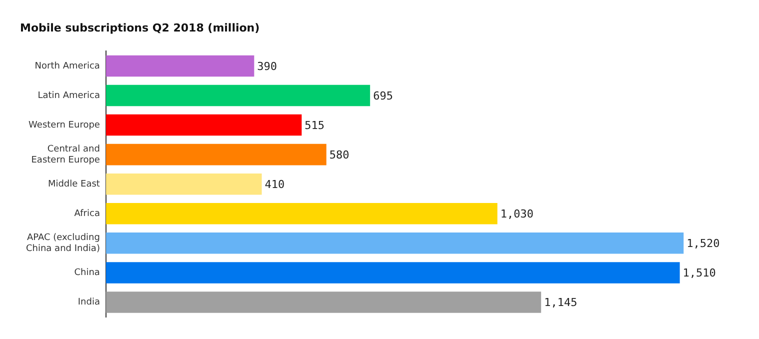 The image size is (759, 339). What do you see at coordinates (699, 273) in the screenshot?
I see `data-label: 1,510` at bounding box center [699, 273].